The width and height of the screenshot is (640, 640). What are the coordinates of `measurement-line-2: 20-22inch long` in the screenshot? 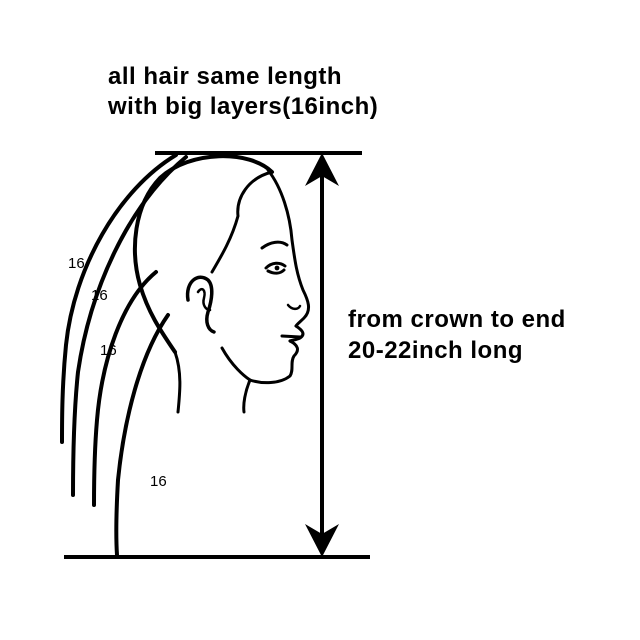 It's located at (436, 350).